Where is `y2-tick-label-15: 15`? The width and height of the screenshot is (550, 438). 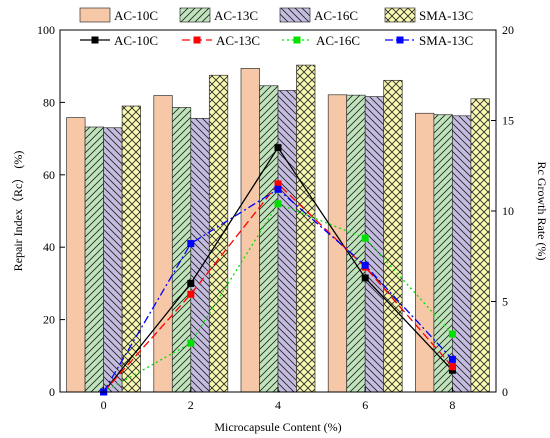 y2-tick-label-15: 15 is located at coordinates (508, 121).